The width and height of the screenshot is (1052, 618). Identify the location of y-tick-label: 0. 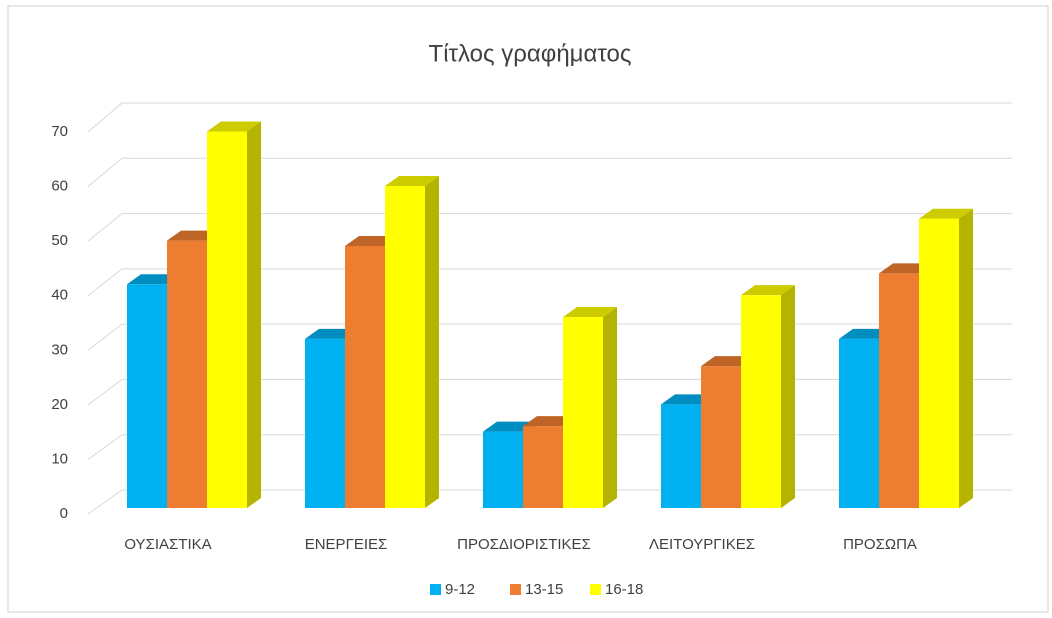
(64, 513).